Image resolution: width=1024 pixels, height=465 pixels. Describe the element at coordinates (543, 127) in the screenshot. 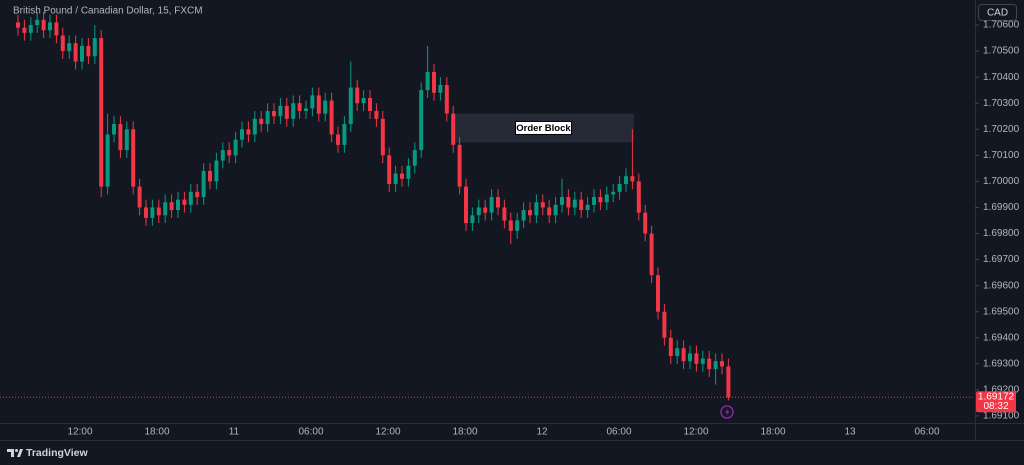

I see `order-block-label-box` at that location.